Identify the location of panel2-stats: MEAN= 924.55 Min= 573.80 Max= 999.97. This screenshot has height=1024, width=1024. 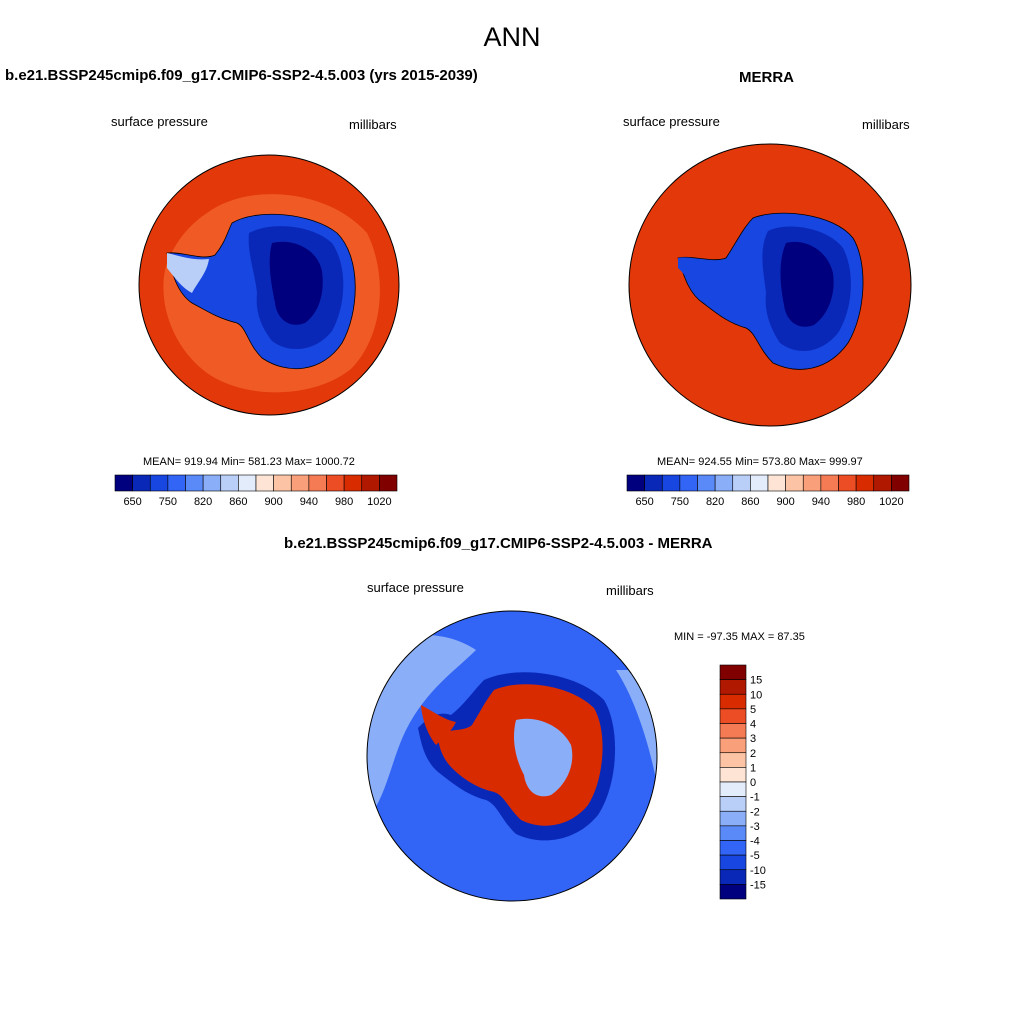
(760, 462).